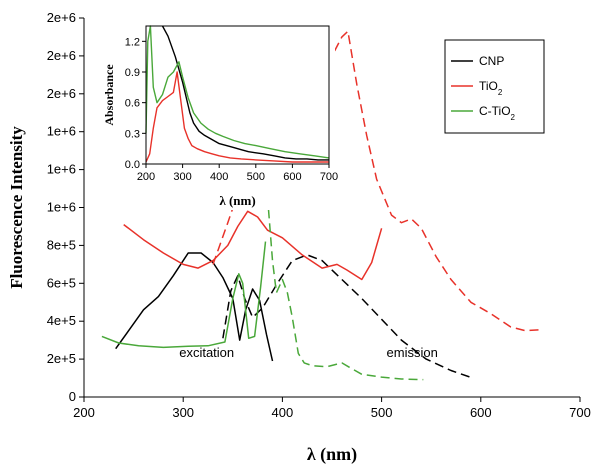 The height and width of the screenshot is (464, 598). Describe the element at coordinates (283, 412) in the screenshot. I see `x-tick-label: 400` at that location.